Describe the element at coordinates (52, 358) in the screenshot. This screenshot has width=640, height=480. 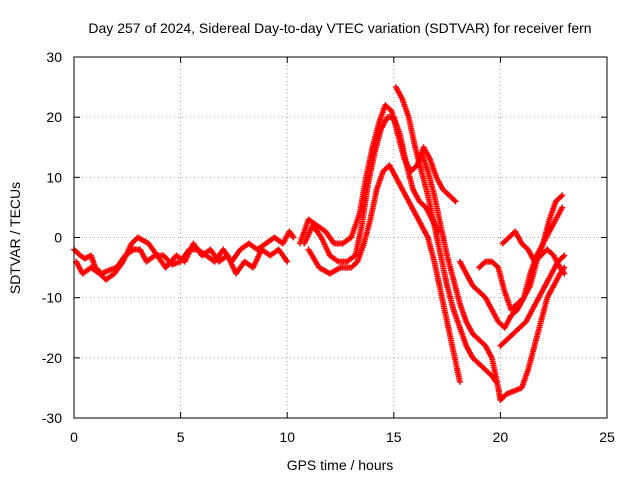
I see `y-tick-label: -20` at that location.